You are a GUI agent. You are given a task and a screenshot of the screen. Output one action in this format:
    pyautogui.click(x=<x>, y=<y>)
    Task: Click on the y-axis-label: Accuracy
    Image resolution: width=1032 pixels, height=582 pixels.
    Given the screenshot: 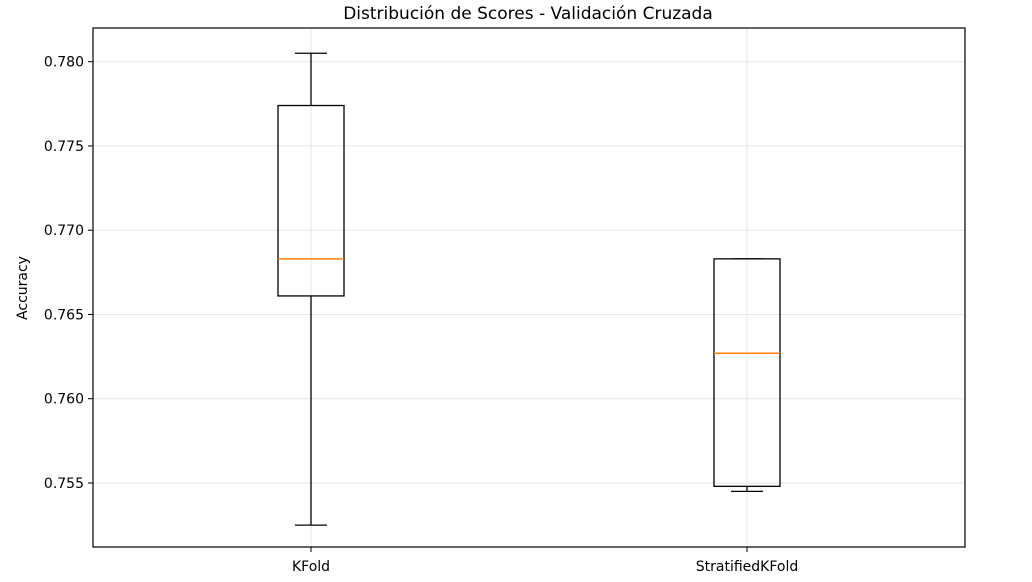 What is the action you would take?
    pyautogui.click(x=23, y=288)
    